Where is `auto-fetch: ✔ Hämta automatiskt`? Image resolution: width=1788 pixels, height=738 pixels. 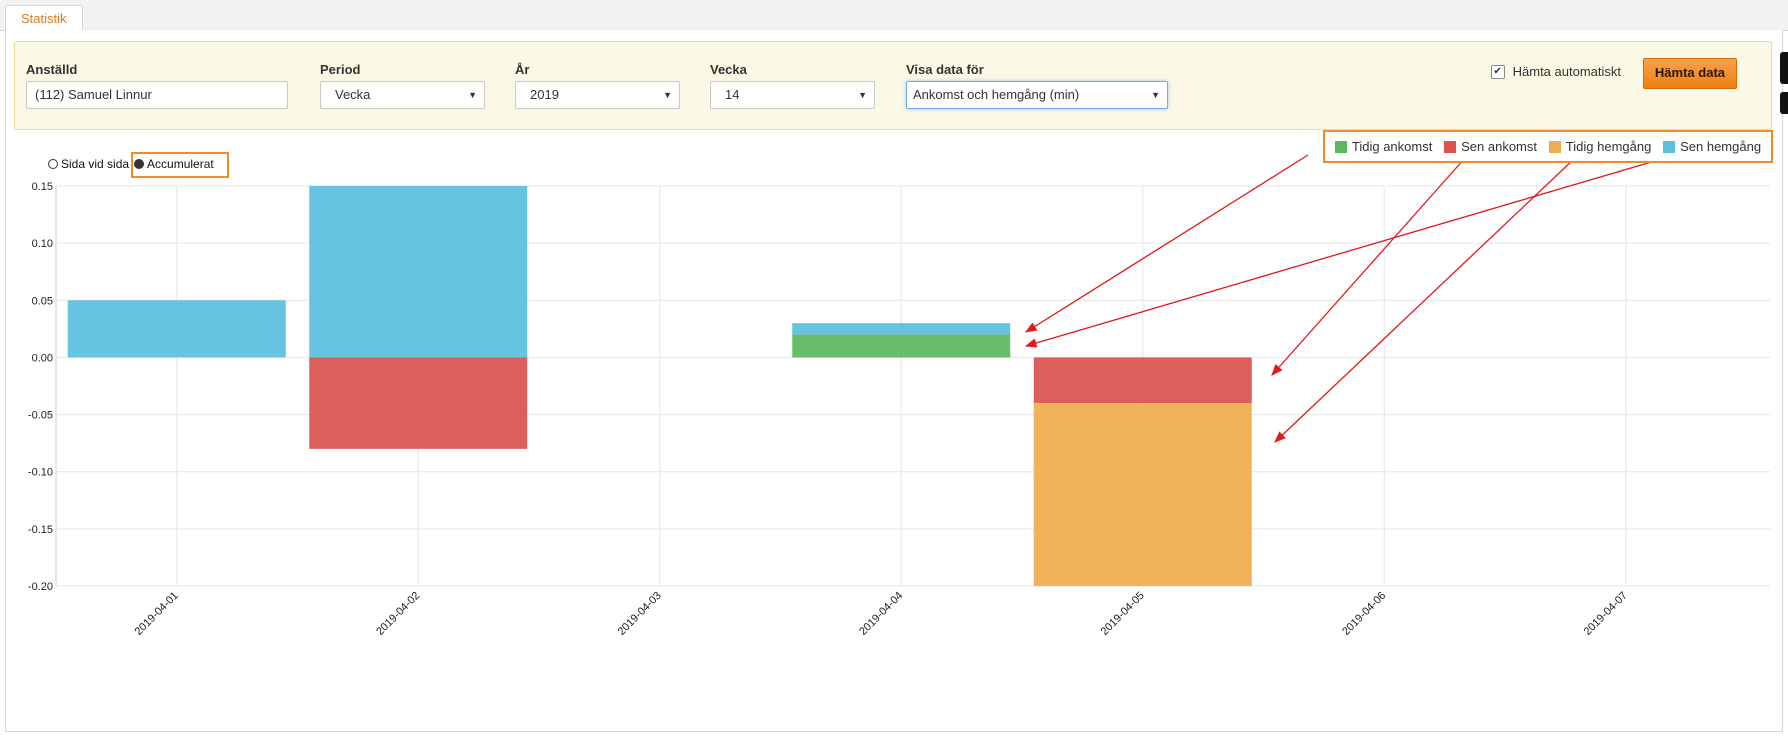 auto-fetch: ✔ Hämta automatiskt is located at coordinates (1555, 71).